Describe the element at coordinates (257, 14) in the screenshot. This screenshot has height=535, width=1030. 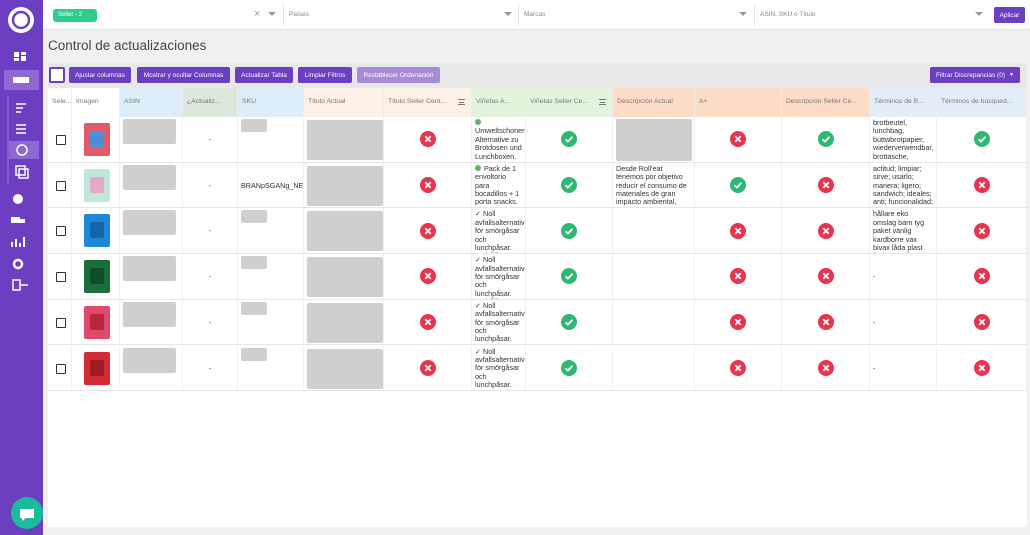
I see `clear-icon: ×` at that location.